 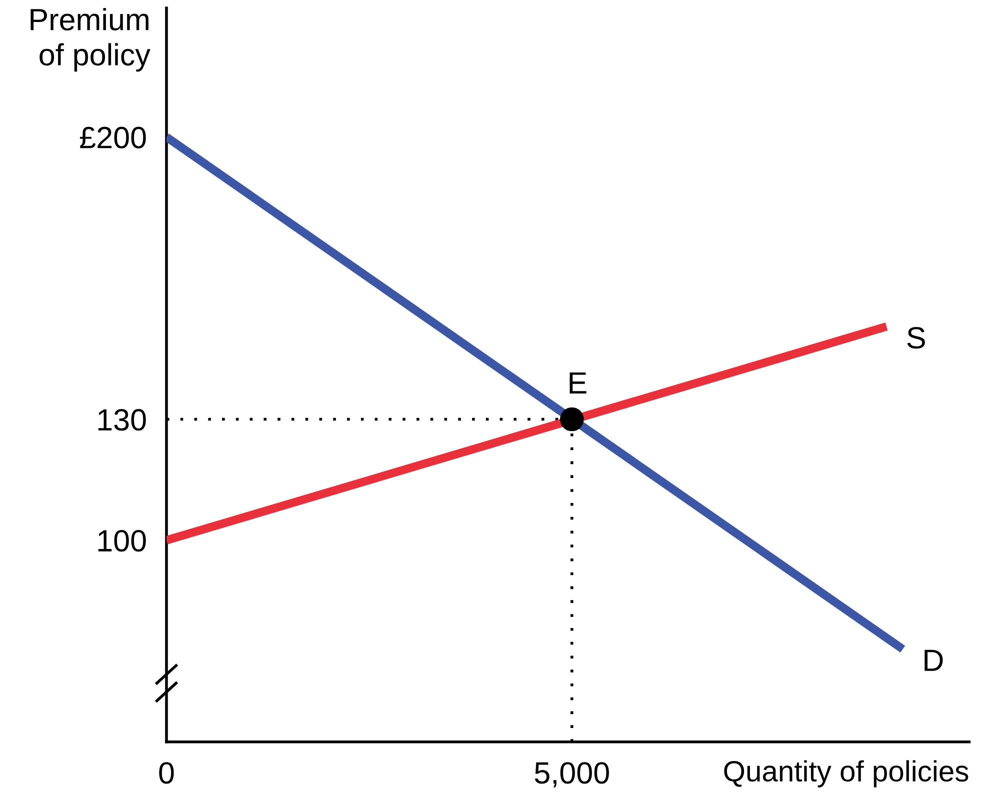 What do you see at coordinates (166, 773) in the screenshot?
I see `x-tick-label: 0` at bounding box center [166, 773].